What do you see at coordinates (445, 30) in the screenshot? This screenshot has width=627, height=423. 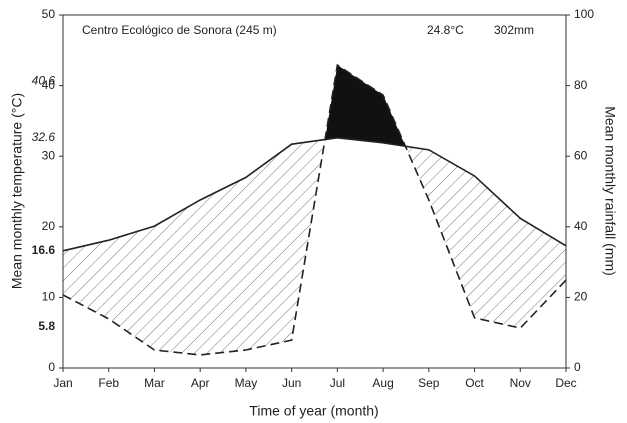 I see `annual-temperature: 24.8°C` at bounding box center [445, 30].